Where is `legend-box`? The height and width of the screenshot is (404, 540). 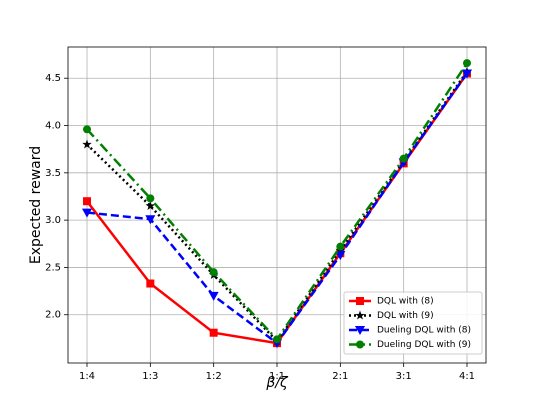
legend-box is located at coordinates (413, 323).